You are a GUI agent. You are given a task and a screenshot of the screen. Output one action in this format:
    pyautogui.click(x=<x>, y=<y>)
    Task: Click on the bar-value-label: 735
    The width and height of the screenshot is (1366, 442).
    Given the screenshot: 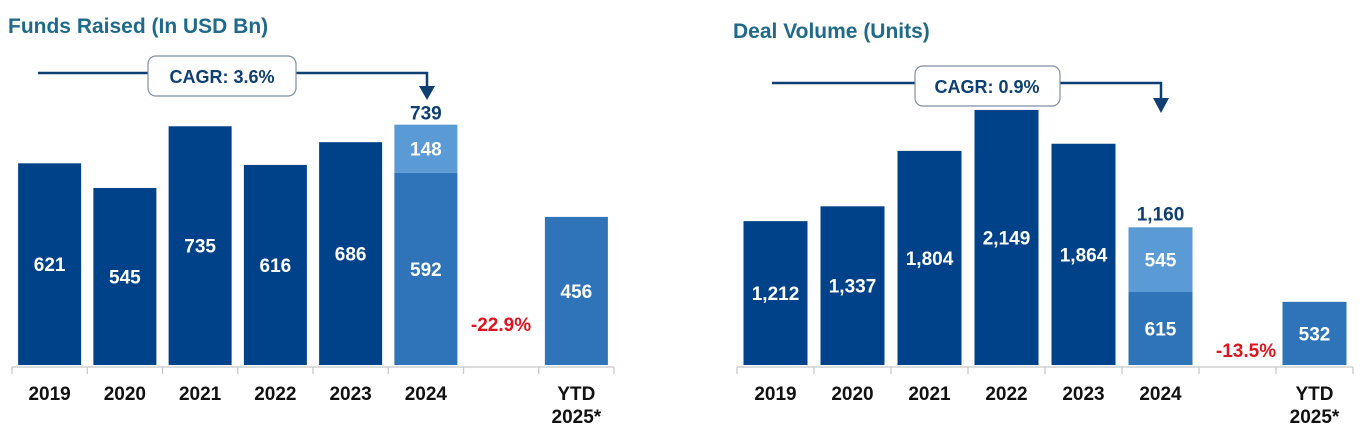 What is the action you would take?
    pyautogui.click(x=200, y=247)
    